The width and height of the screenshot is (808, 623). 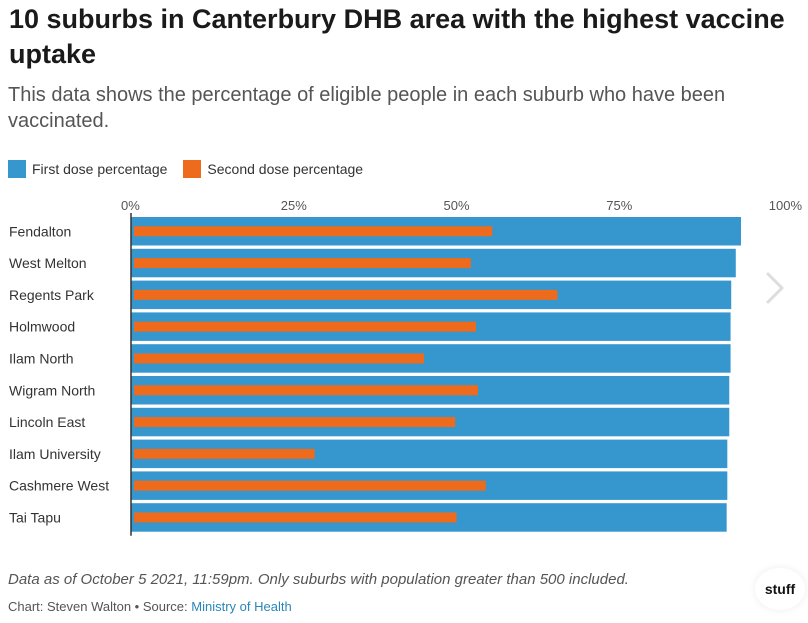 What do you see at coordinates (100, 606) in the screenshot?
I see `credit-text: Chart: Steven Walton • Source:` at bounding box center [100, 606].